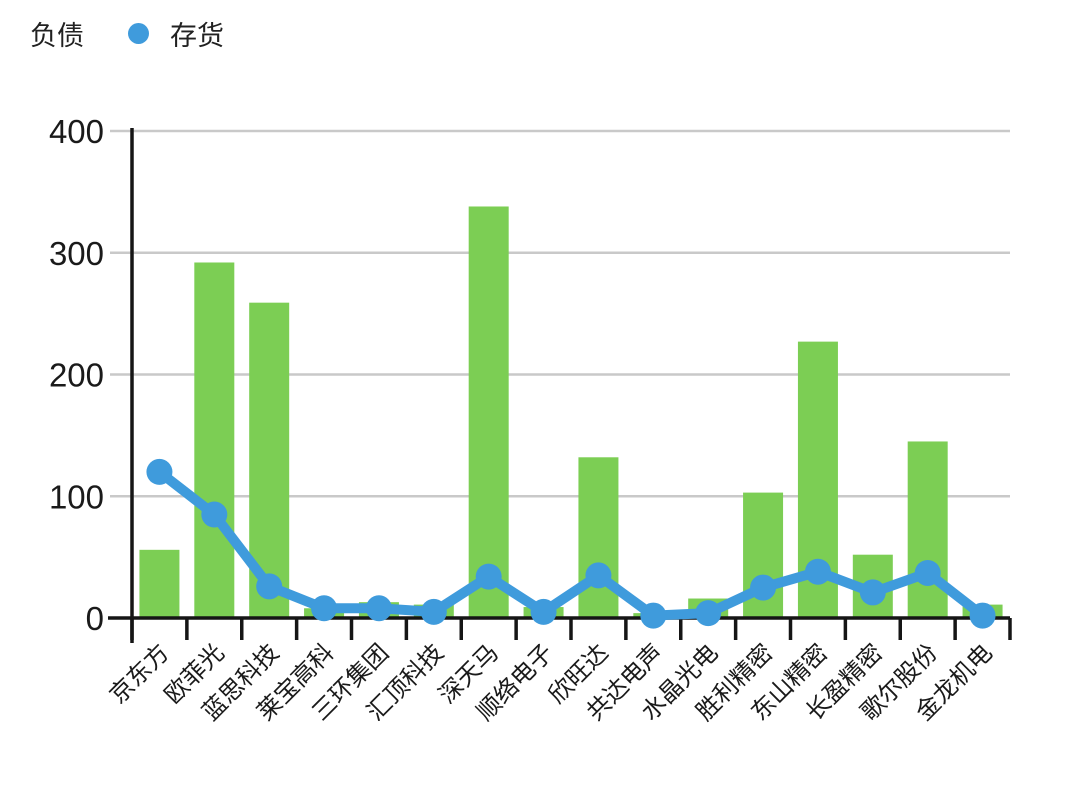 This screenshot has width=1080, height=790. What do you see at coordinates (378, 608) in the screenshot?
I see `line-dot-三环集团` at bounding box center [378, 608].